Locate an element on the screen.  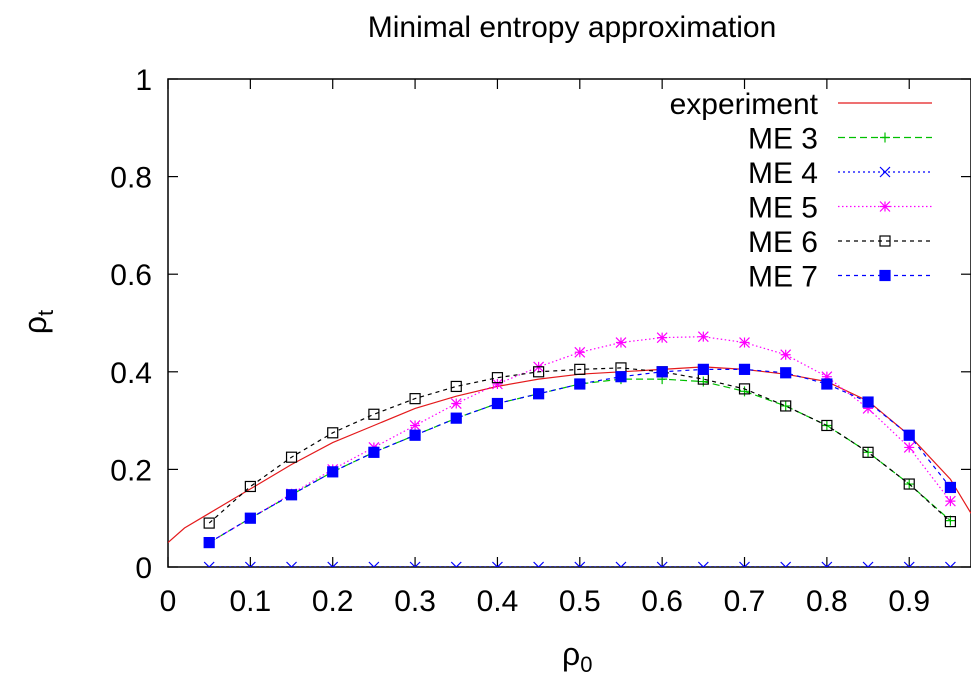
x-tick-label: 0.9 is located at coordinates (909, 601).